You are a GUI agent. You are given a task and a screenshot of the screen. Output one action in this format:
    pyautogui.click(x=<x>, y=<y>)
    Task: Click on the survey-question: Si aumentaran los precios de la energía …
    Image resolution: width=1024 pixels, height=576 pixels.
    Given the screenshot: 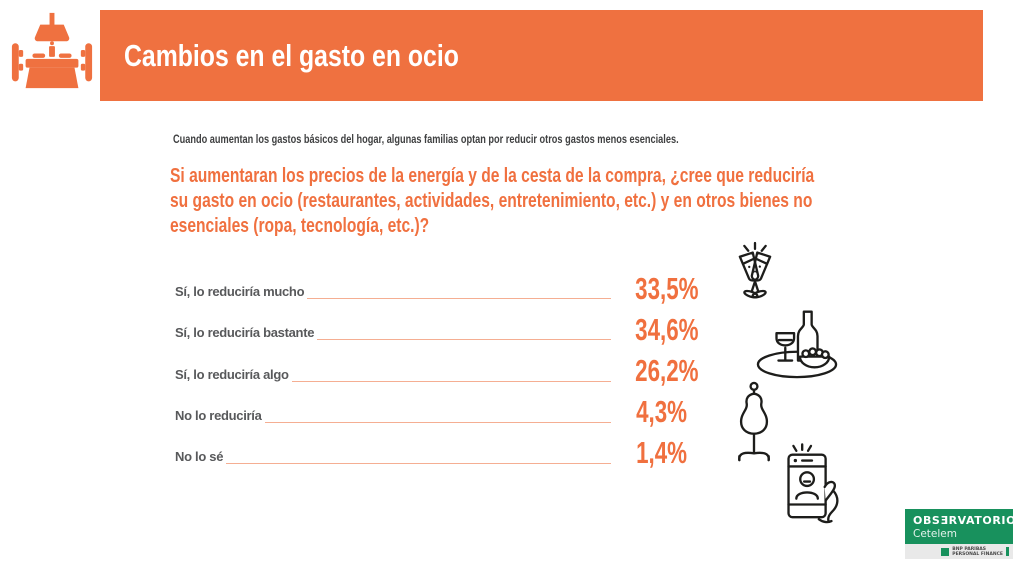 What is the action you would take?
    pyautogui.click(x=583, y=201)
    